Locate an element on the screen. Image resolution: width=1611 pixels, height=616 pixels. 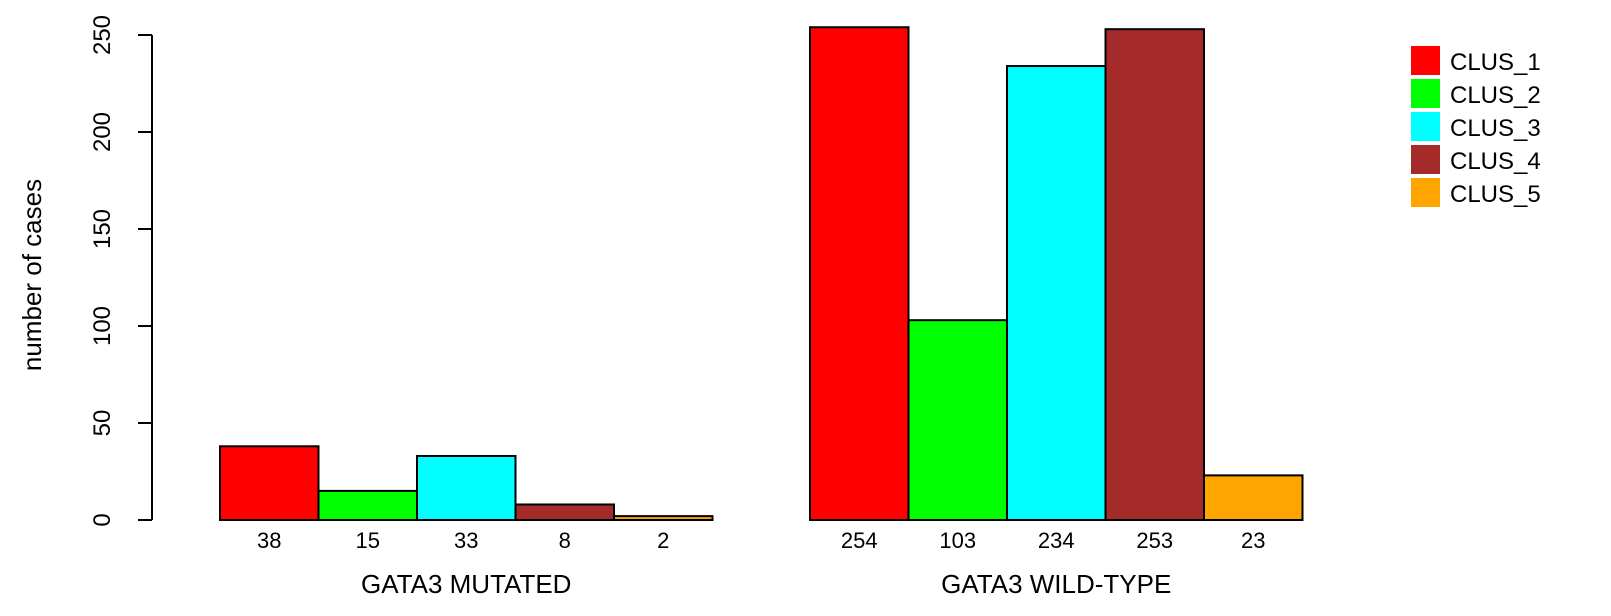
y-tick-label: 250 is located at coordinates (102, 35).